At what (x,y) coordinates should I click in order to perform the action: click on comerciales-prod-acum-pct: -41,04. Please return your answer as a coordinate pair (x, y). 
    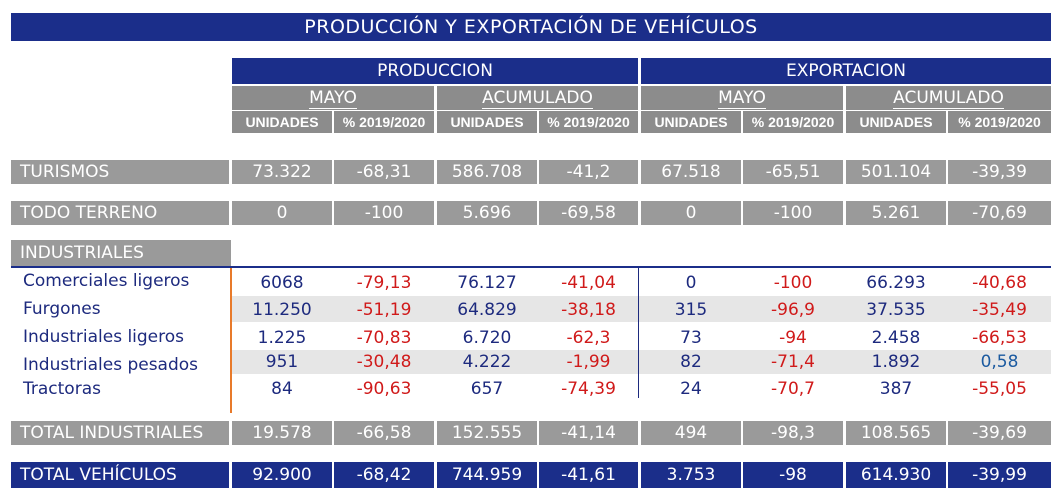
    Looking at the image, I should click on (588, 283).